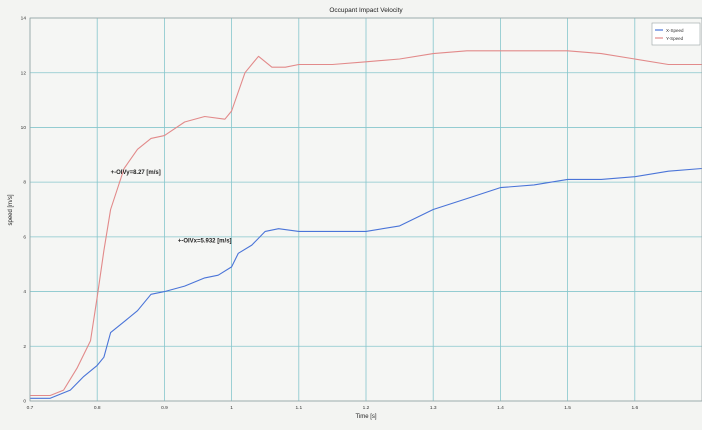 The image size is (702, 430). I want to click on x-axis-label: Time [s], so click(365, 417).